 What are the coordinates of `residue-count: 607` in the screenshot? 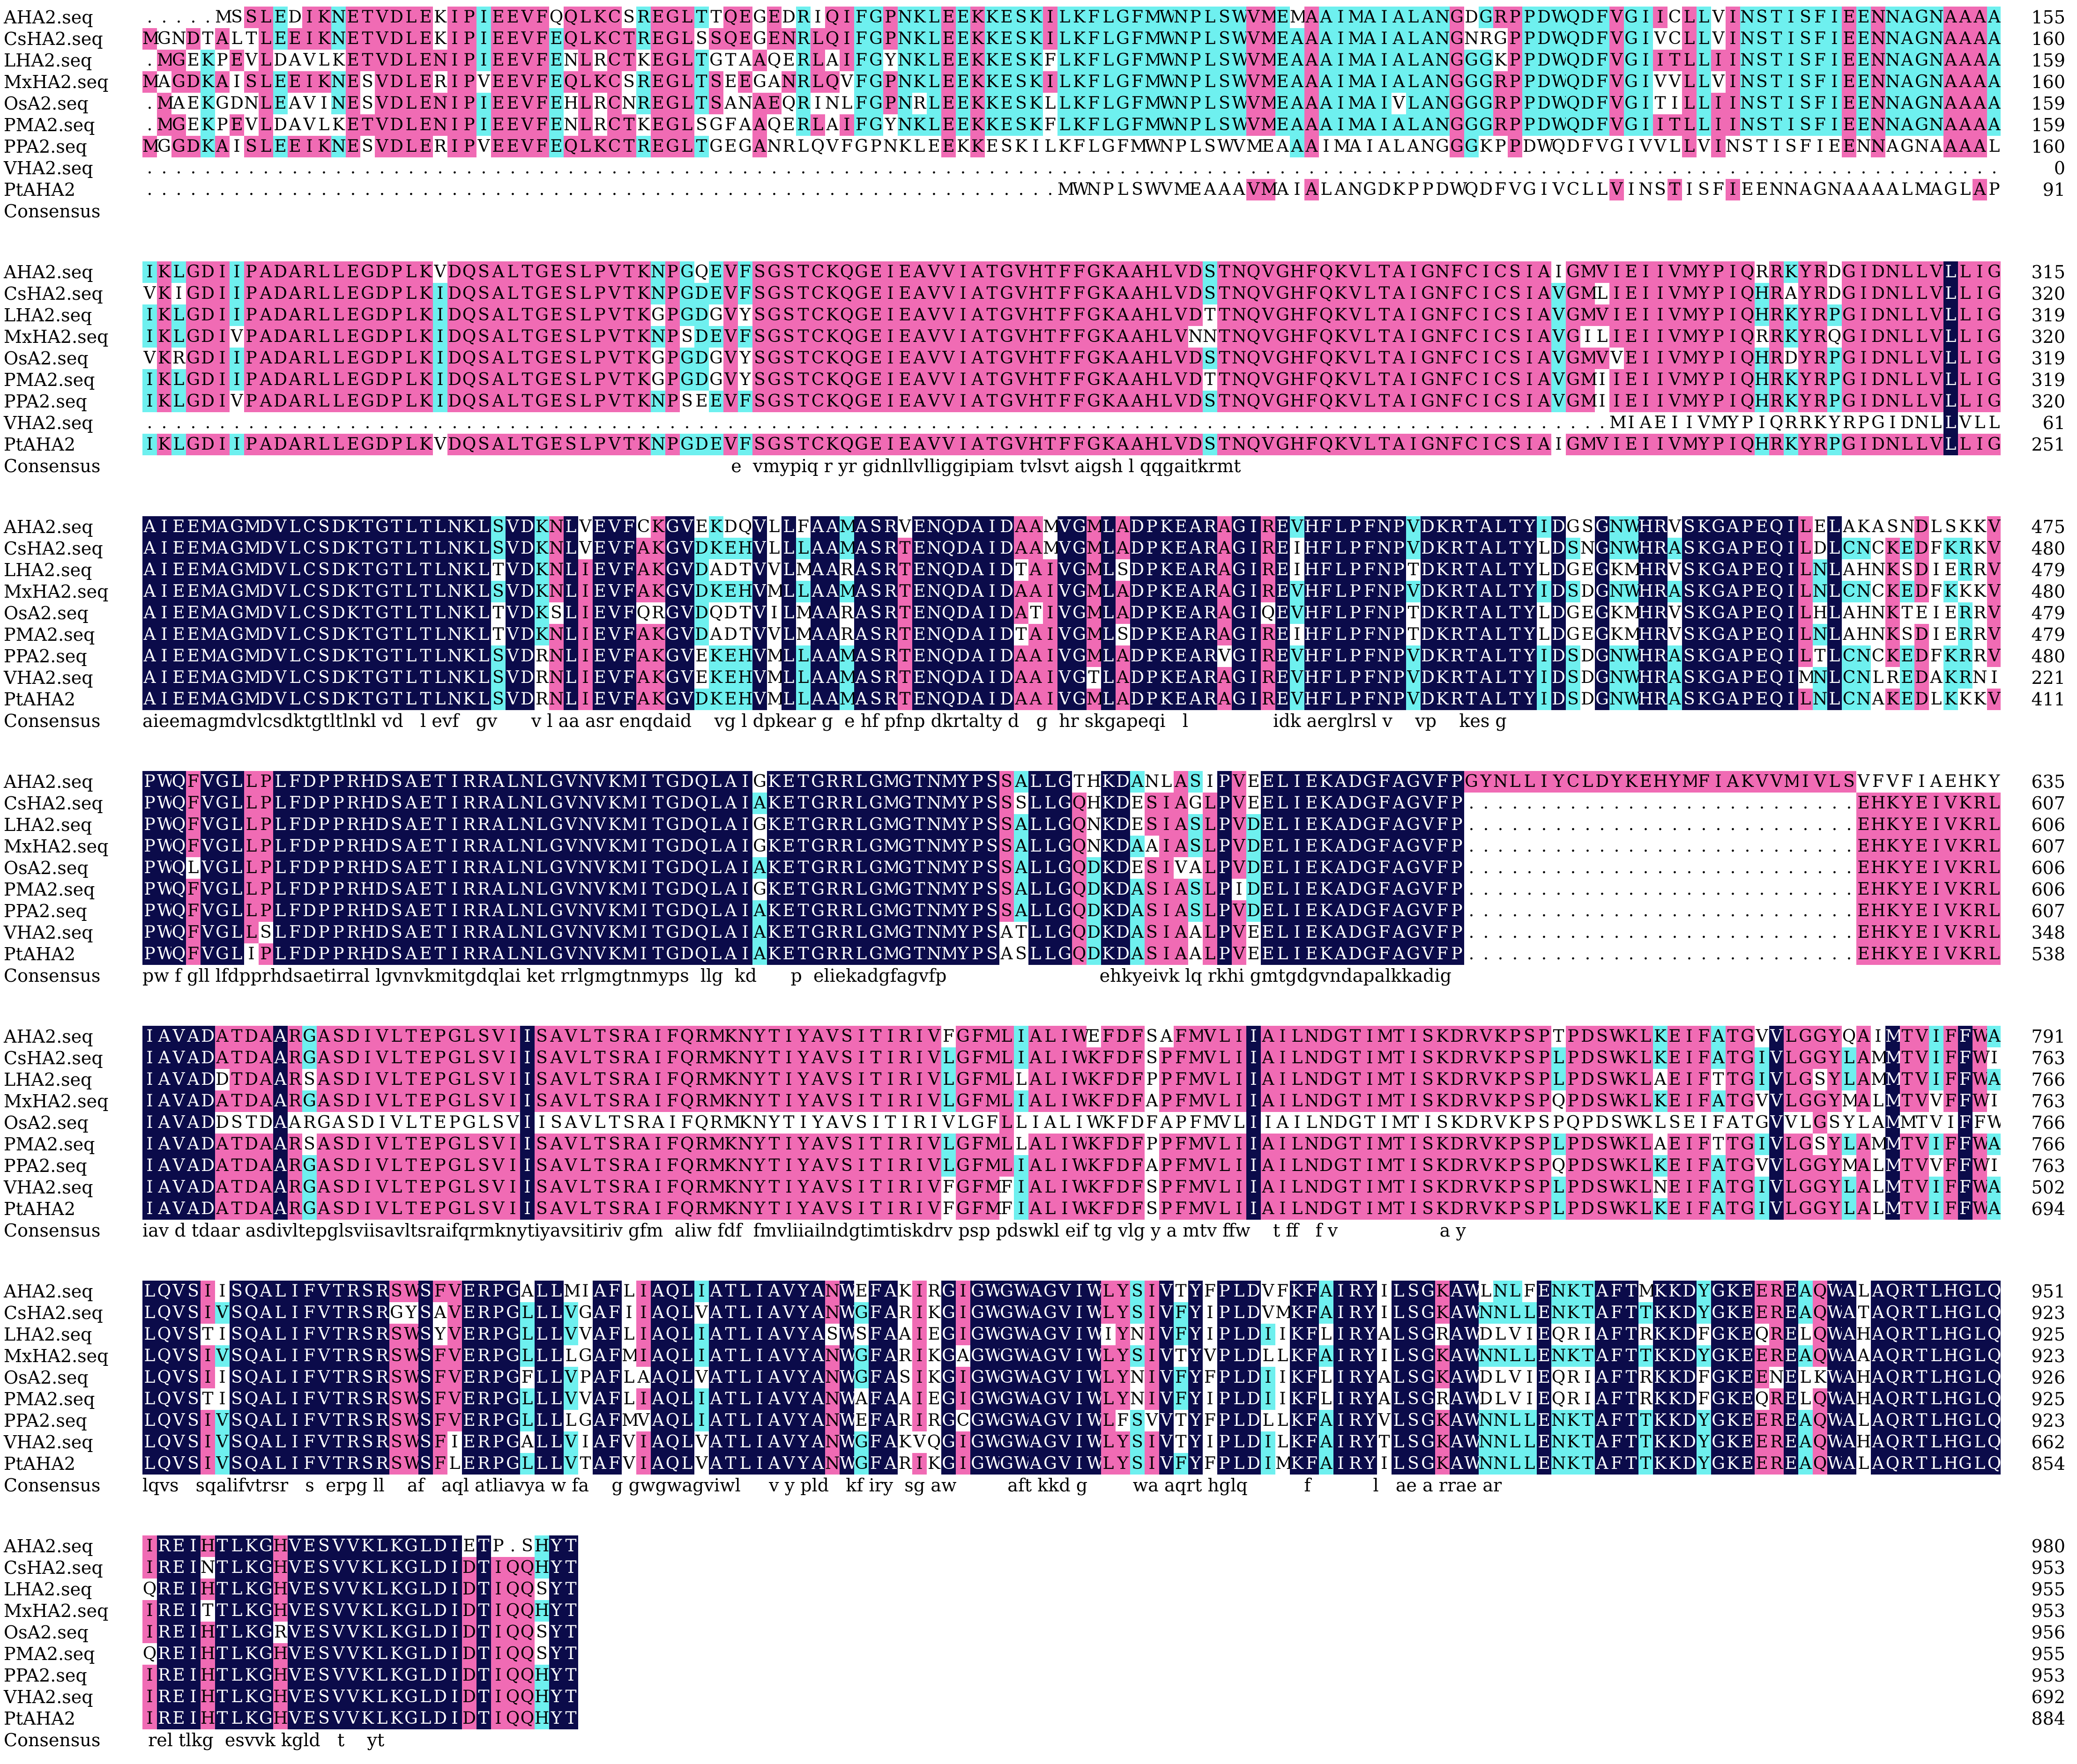 It's located at (2048, 911).